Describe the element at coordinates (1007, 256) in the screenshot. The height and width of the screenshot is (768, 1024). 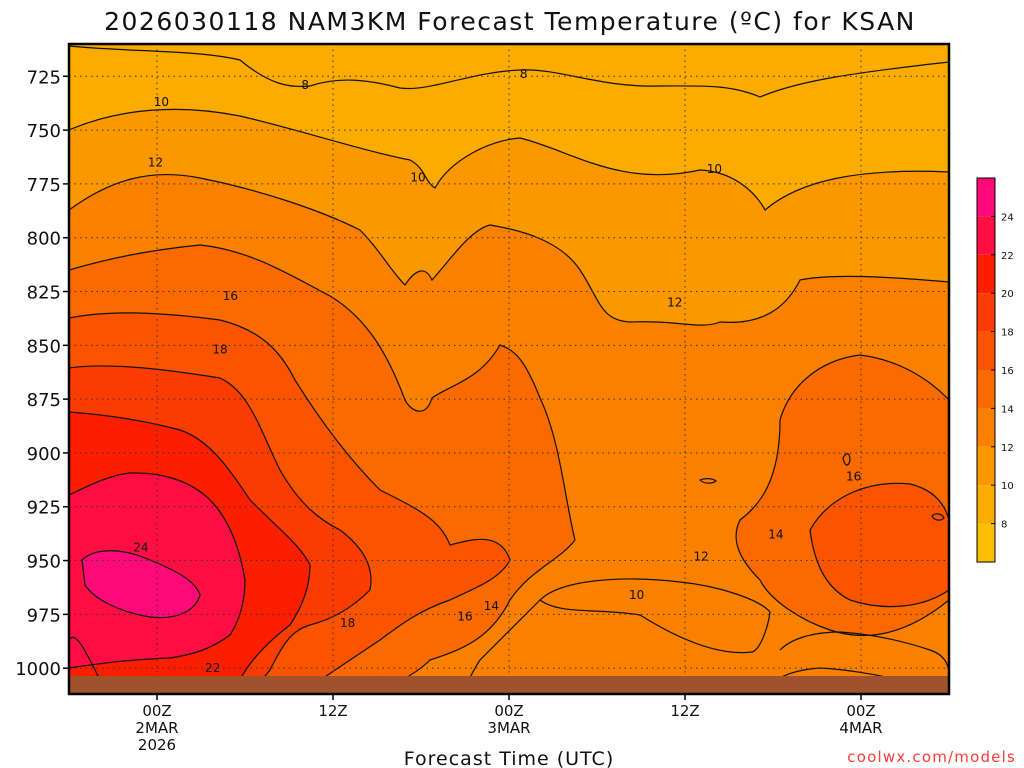
I see `colorbar-label: 22` at that location.